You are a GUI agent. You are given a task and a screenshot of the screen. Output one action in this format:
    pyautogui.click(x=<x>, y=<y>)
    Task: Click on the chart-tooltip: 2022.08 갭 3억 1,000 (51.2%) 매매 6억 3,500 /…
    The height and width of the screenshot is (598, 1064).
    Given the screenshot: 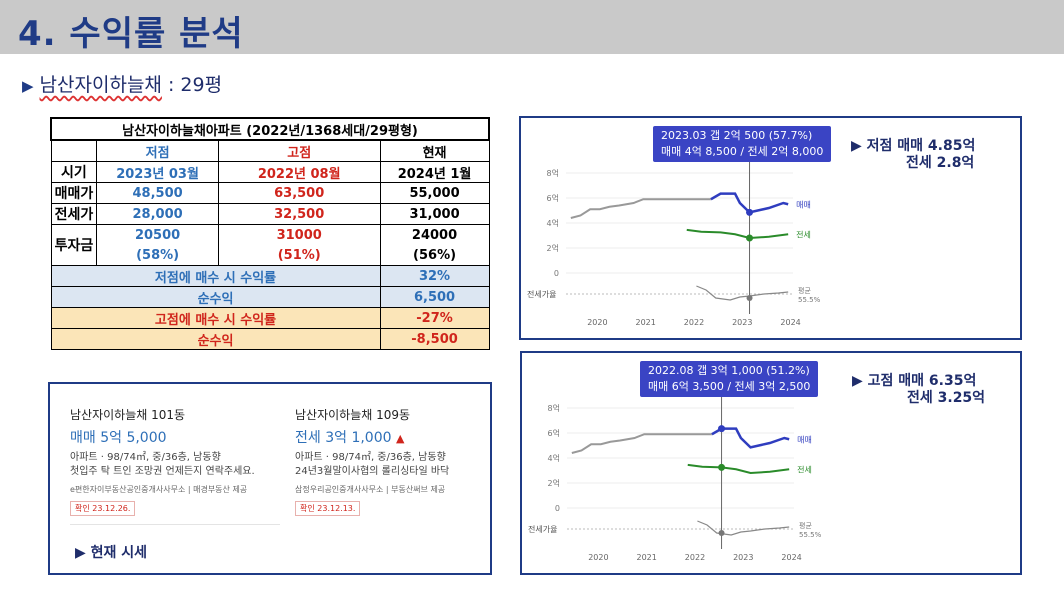 What is the action you would take?
    pyautogui.click(x=729, y=379)
    